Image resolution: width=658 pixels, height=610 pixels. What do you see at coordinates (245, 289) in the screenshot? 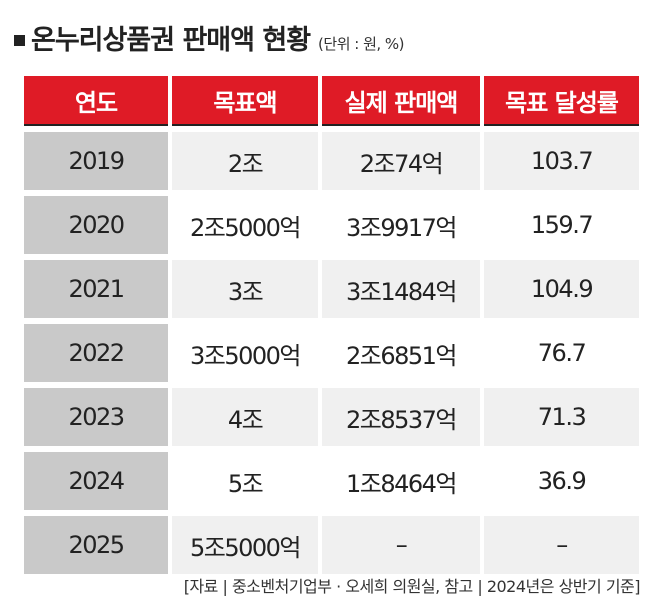
I see `target-cell: 3조` at bounding box center [245, 289].